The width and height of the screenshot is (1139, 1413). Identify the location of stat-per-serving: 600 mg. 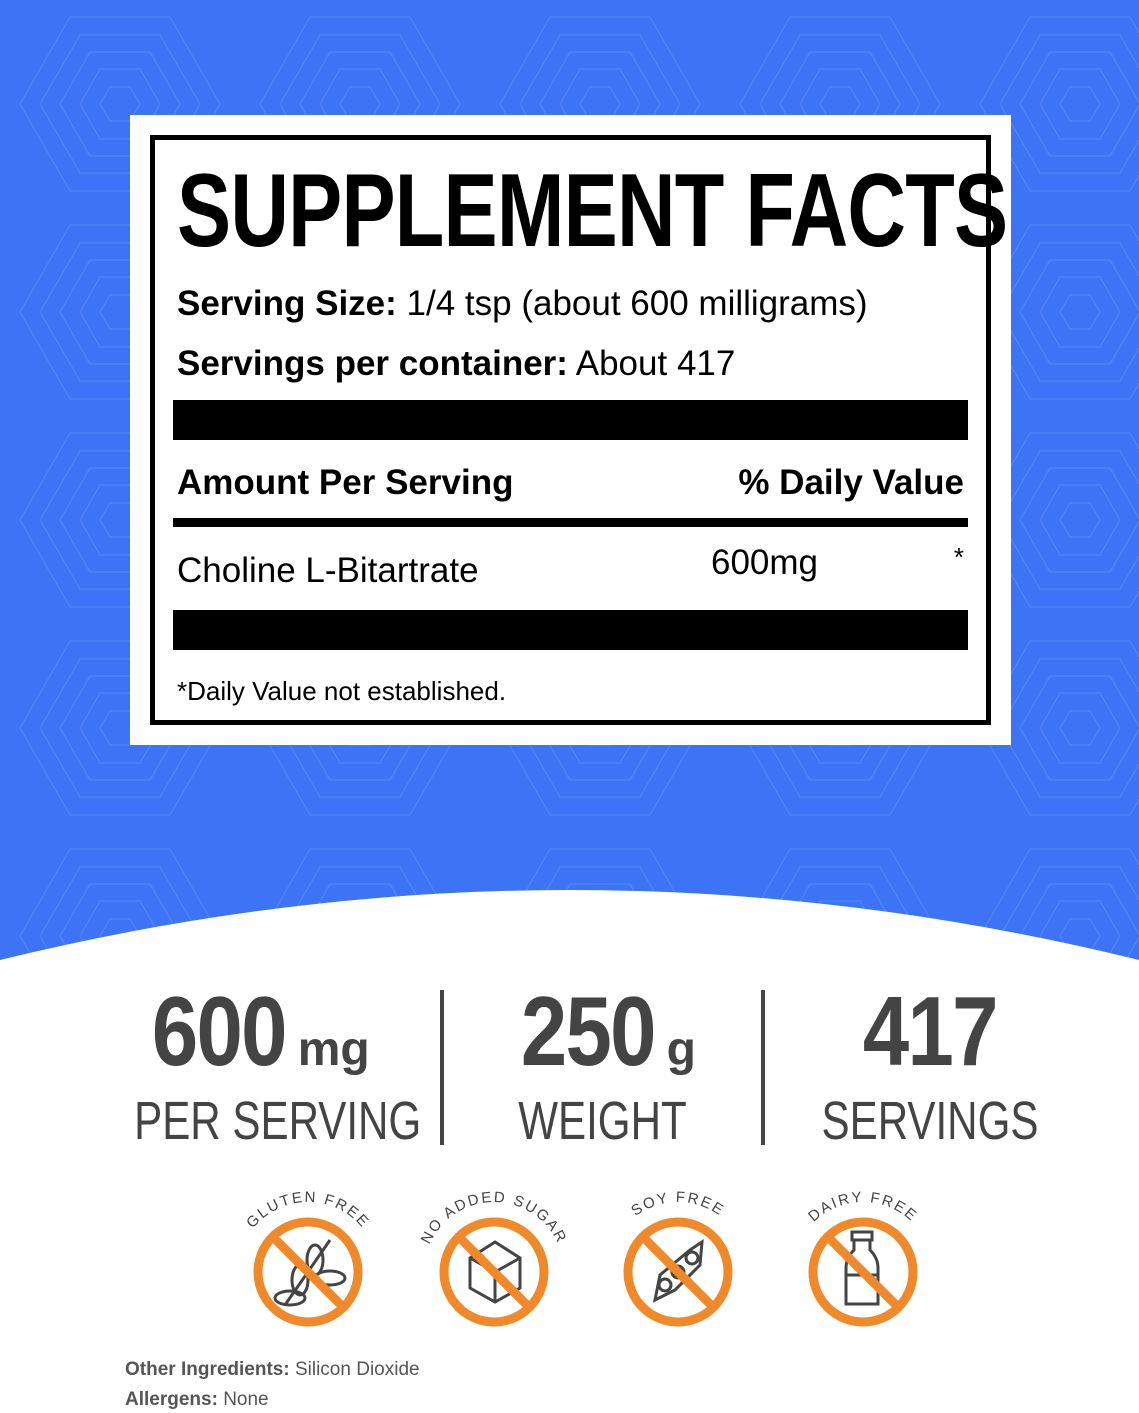
(255, 1031).